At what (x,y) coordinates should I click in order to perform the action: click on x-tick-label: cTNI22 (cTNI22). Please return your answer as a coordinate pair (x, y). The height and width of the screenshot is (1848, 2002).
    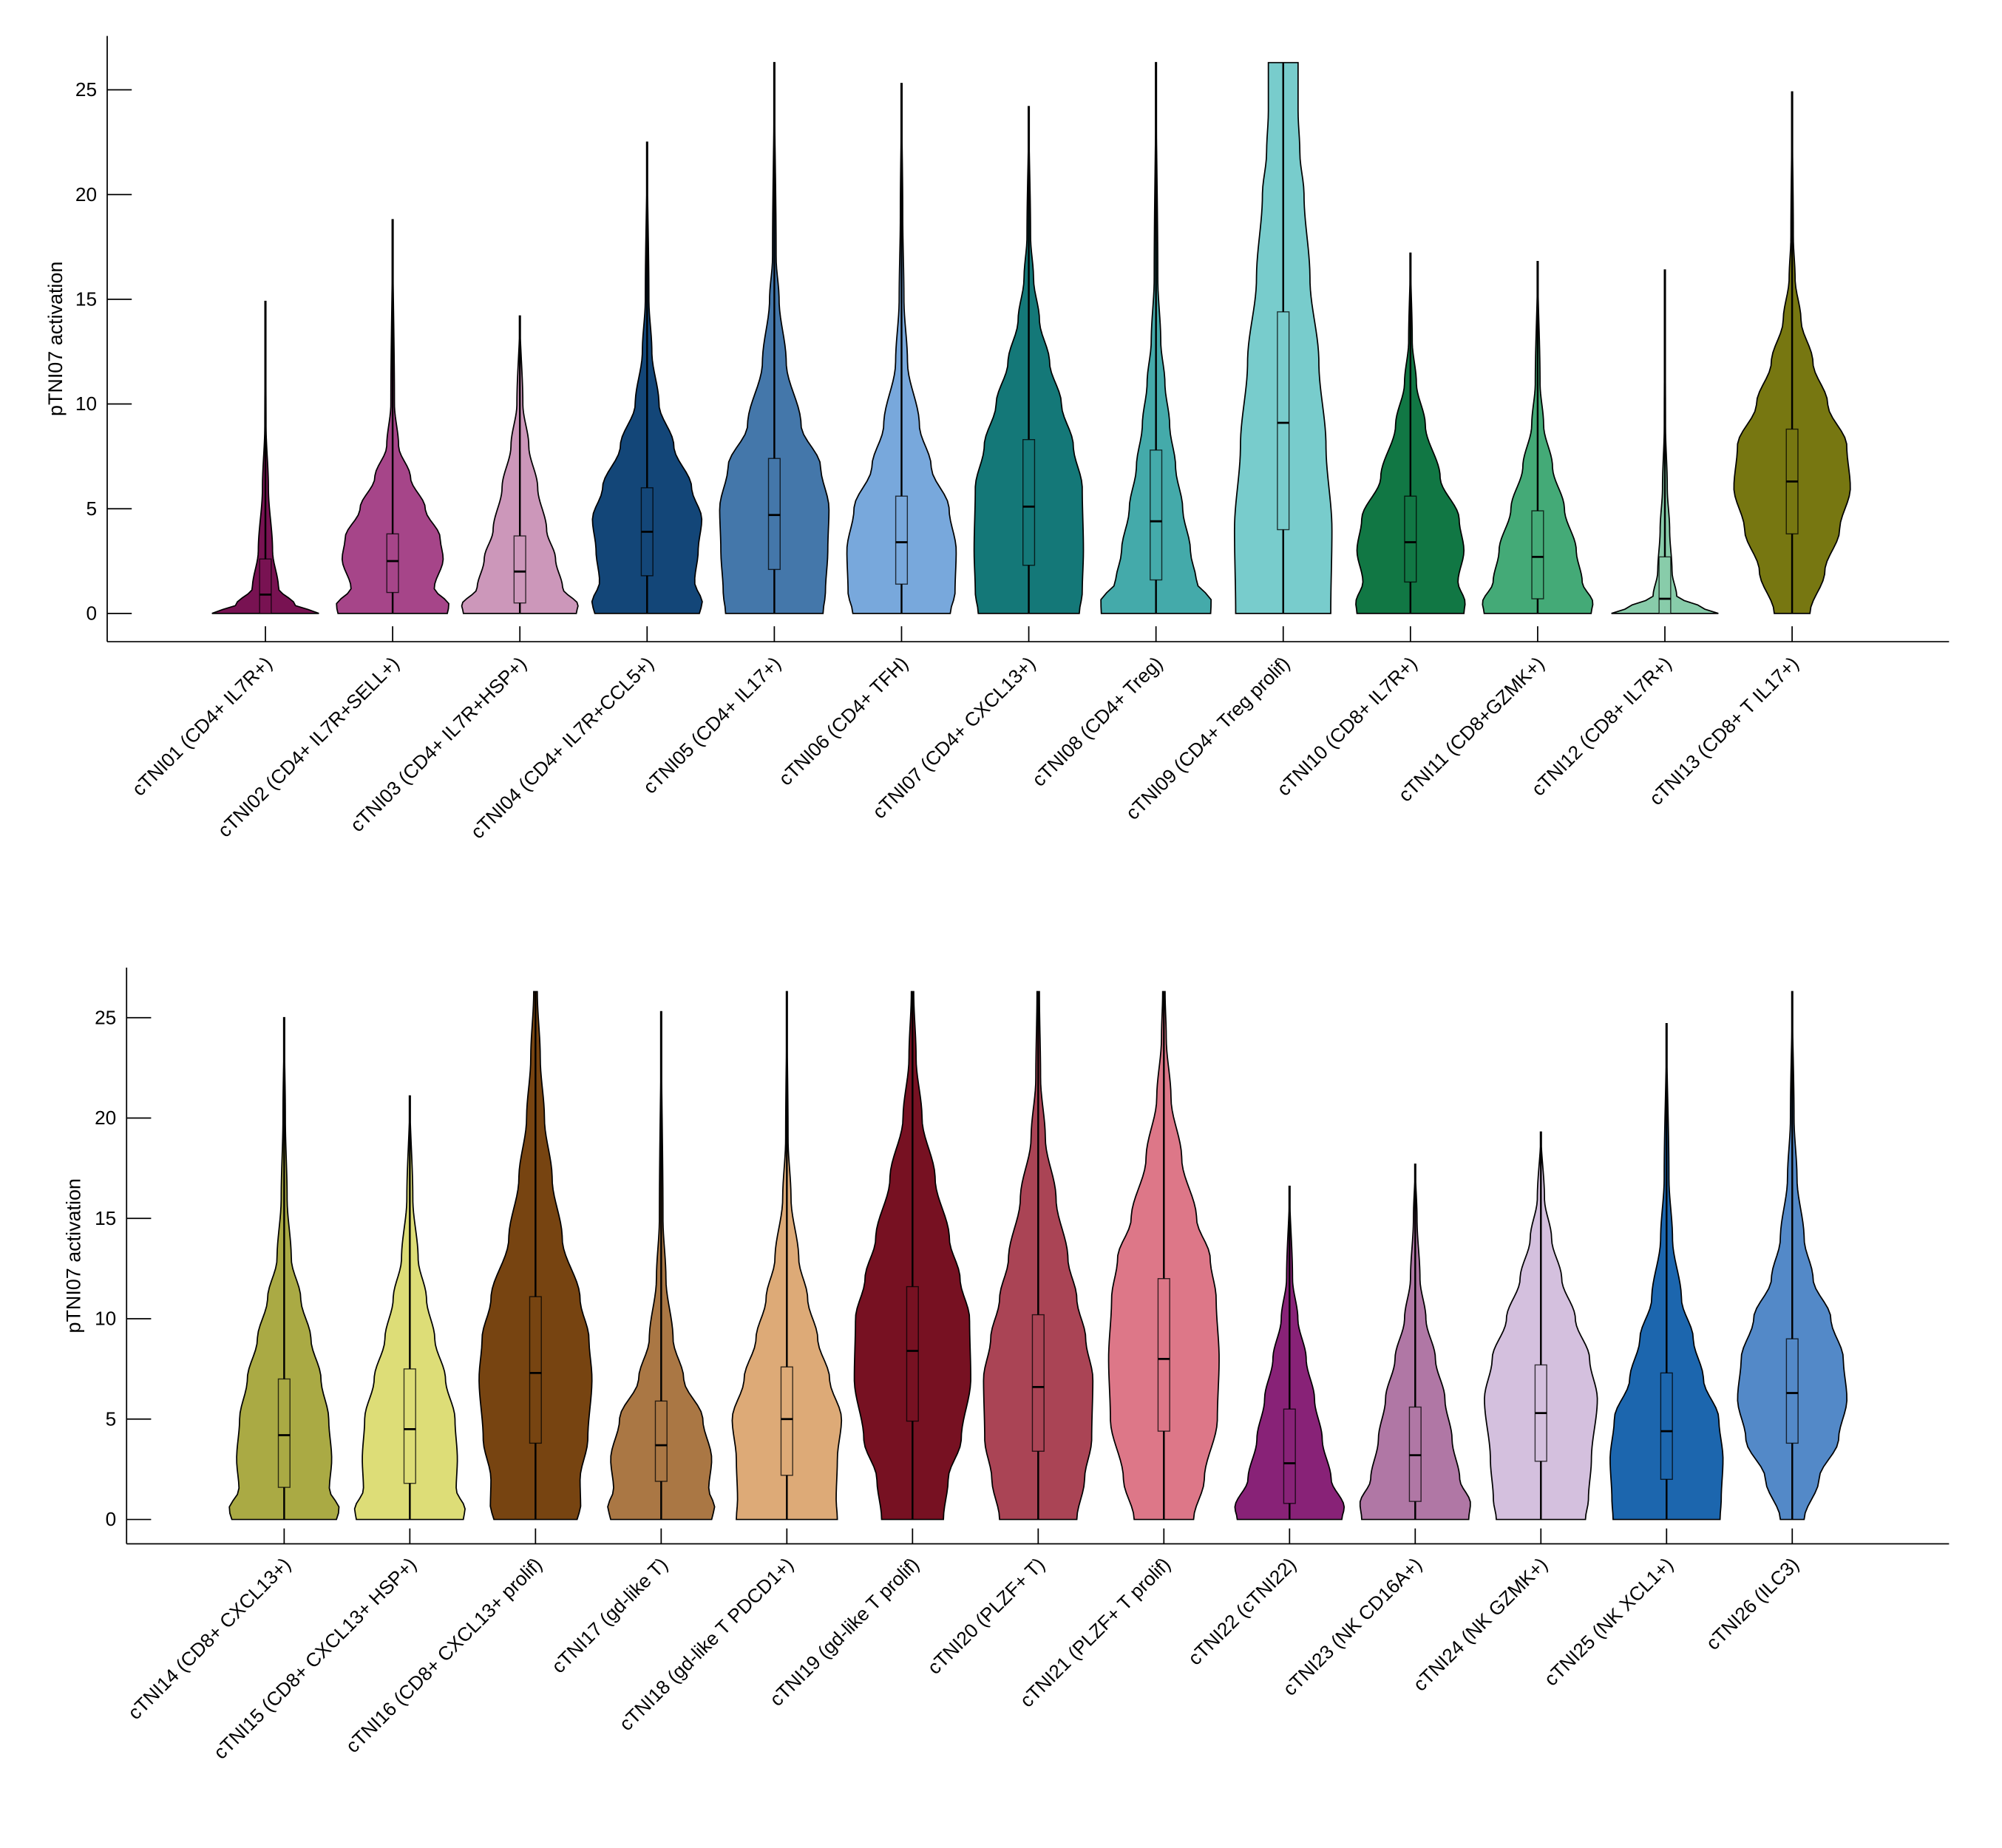
    Looking at the image, I should click on (1242, 1611).